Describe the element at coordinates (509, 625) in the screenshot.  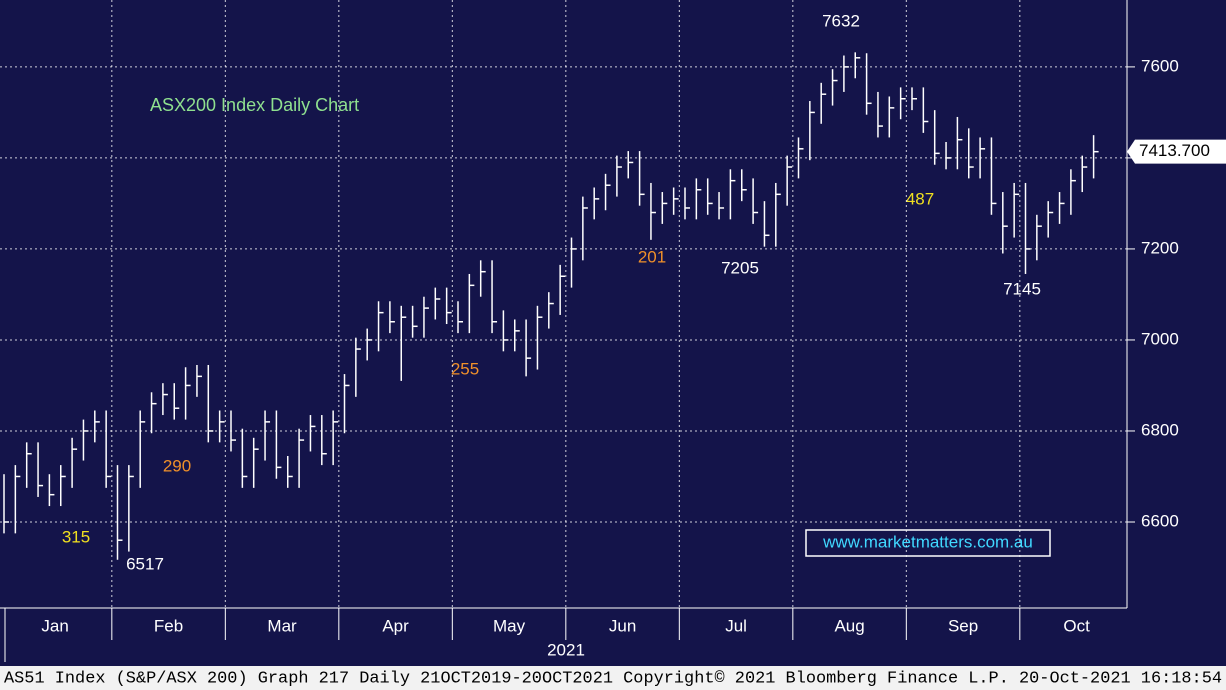
I see `x-tick-label: May` at that location.